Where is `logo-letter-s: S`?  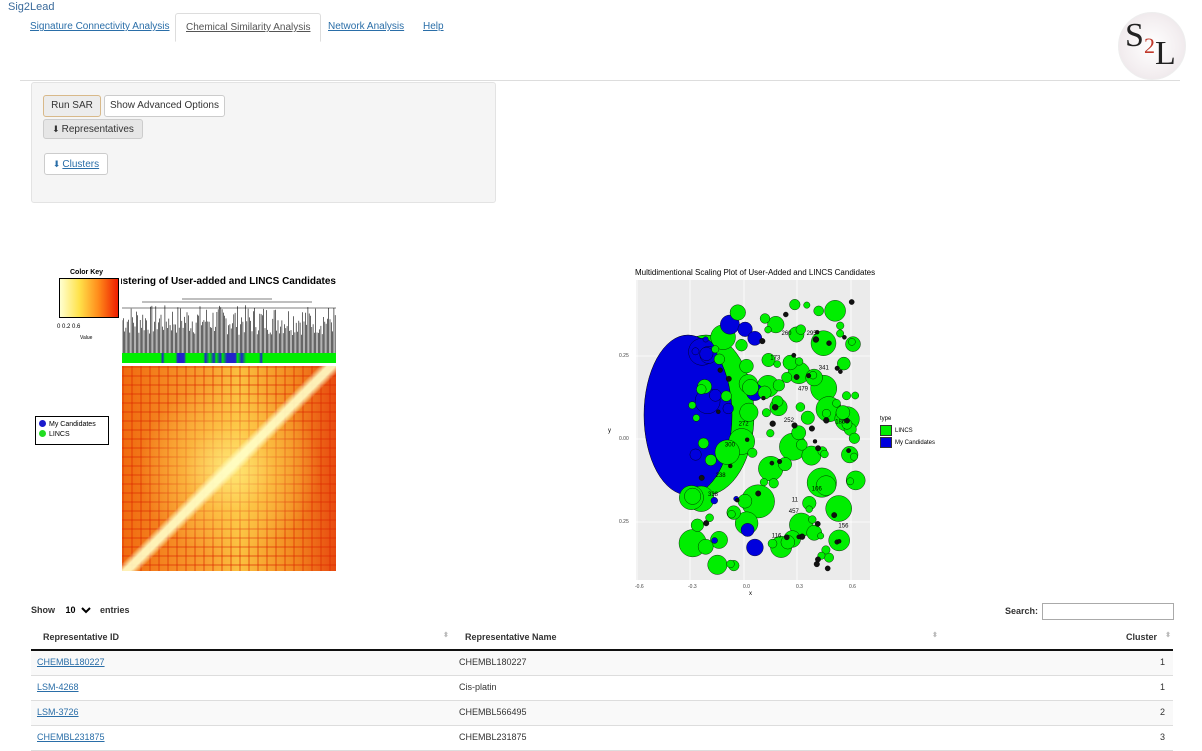
logo-letter-s: S is located at coordinates (1134, 35).